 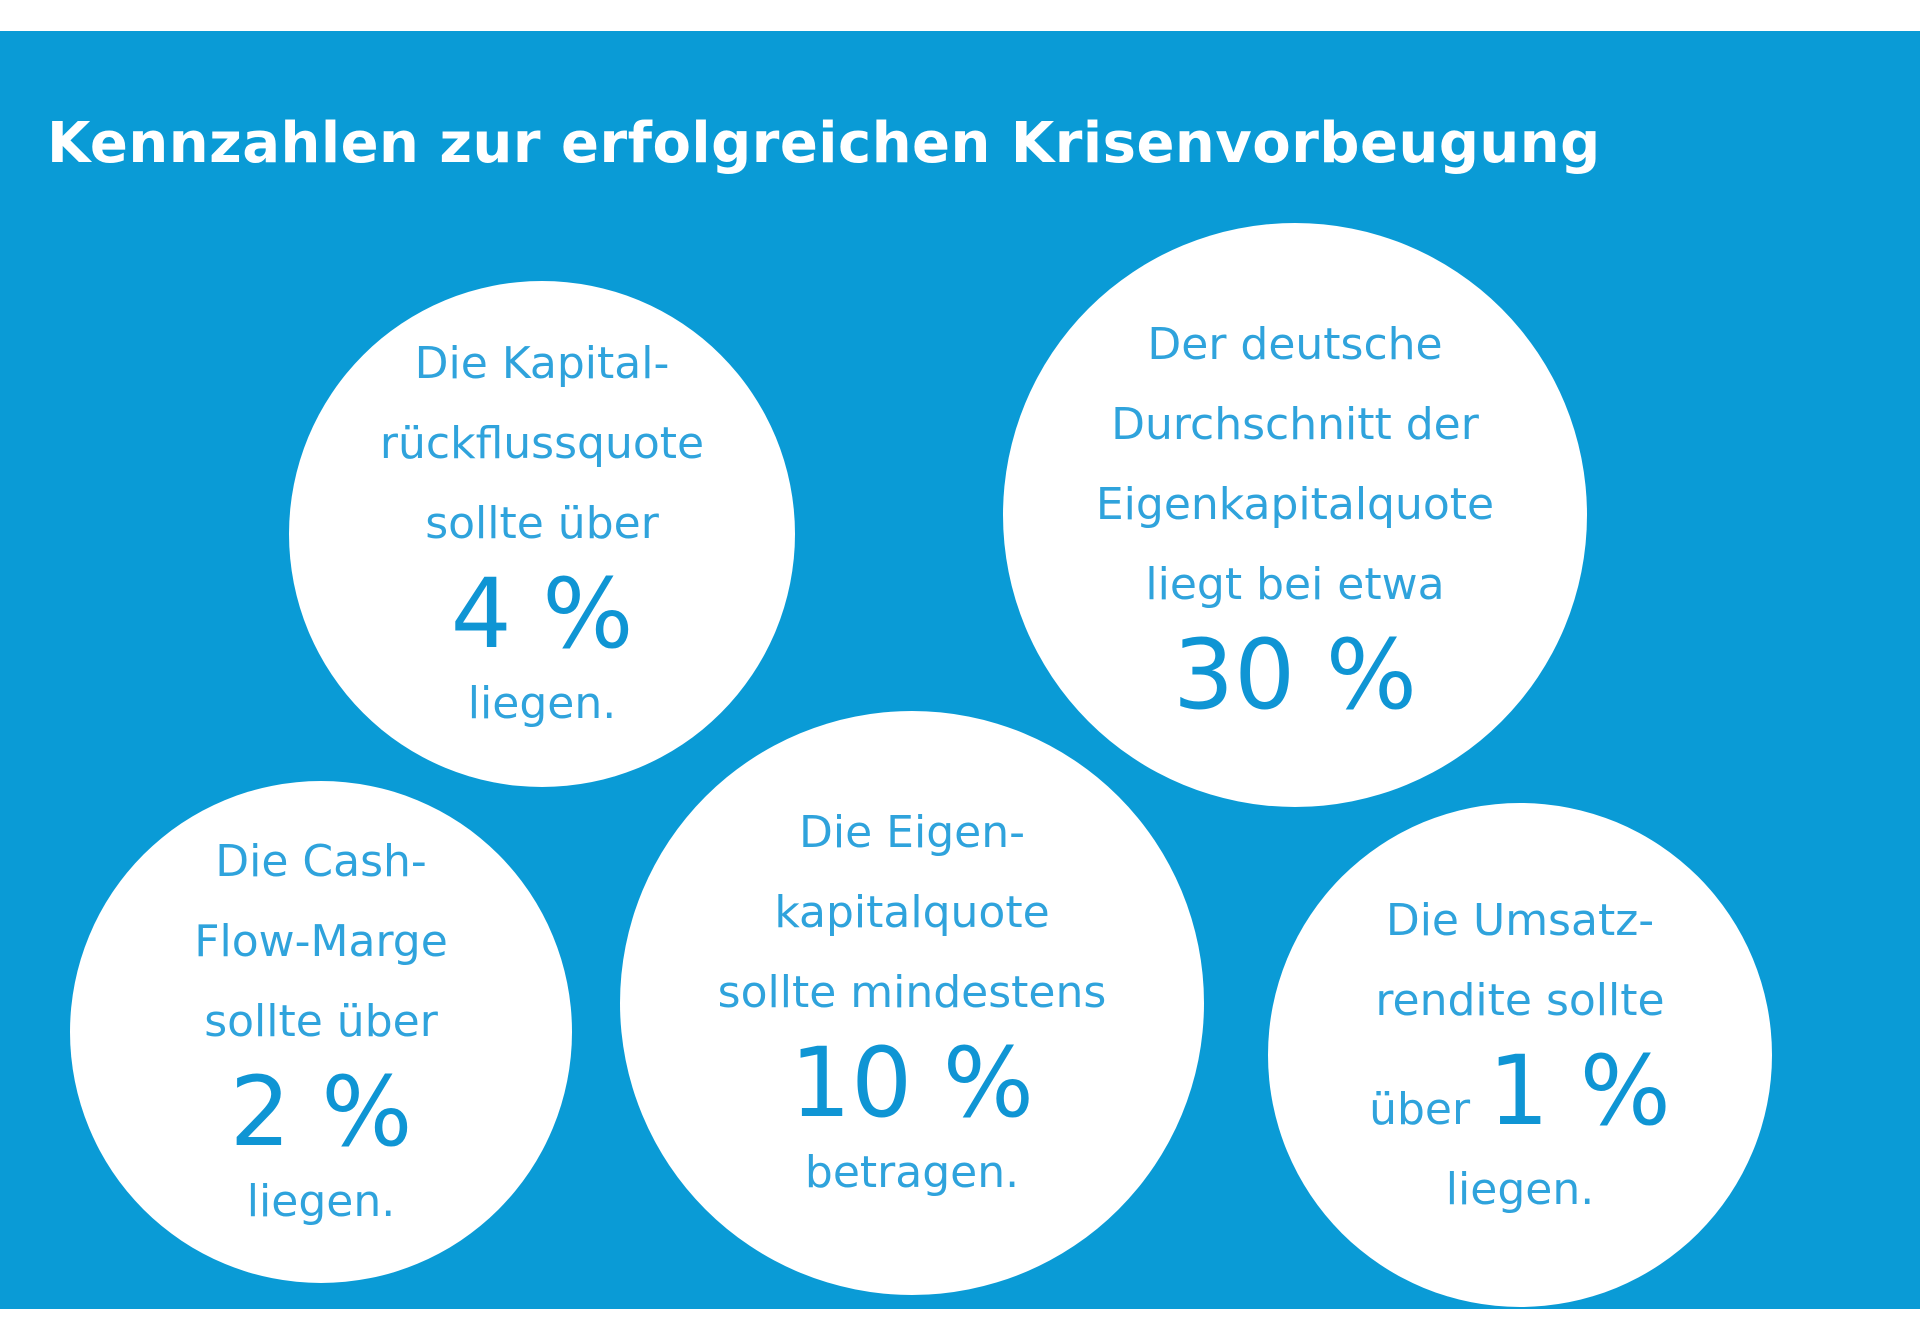 What do you see at coordinates (912, 912) in the screenshot?
I see `bubble-text: kapitalquote` at bounding box center [912, 912].